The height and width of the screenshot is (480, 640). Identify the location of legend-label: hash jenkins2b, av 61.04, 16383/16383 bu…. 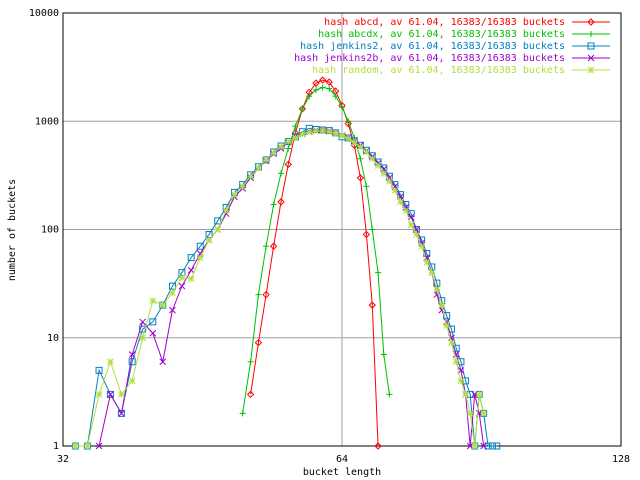
(429, 58).